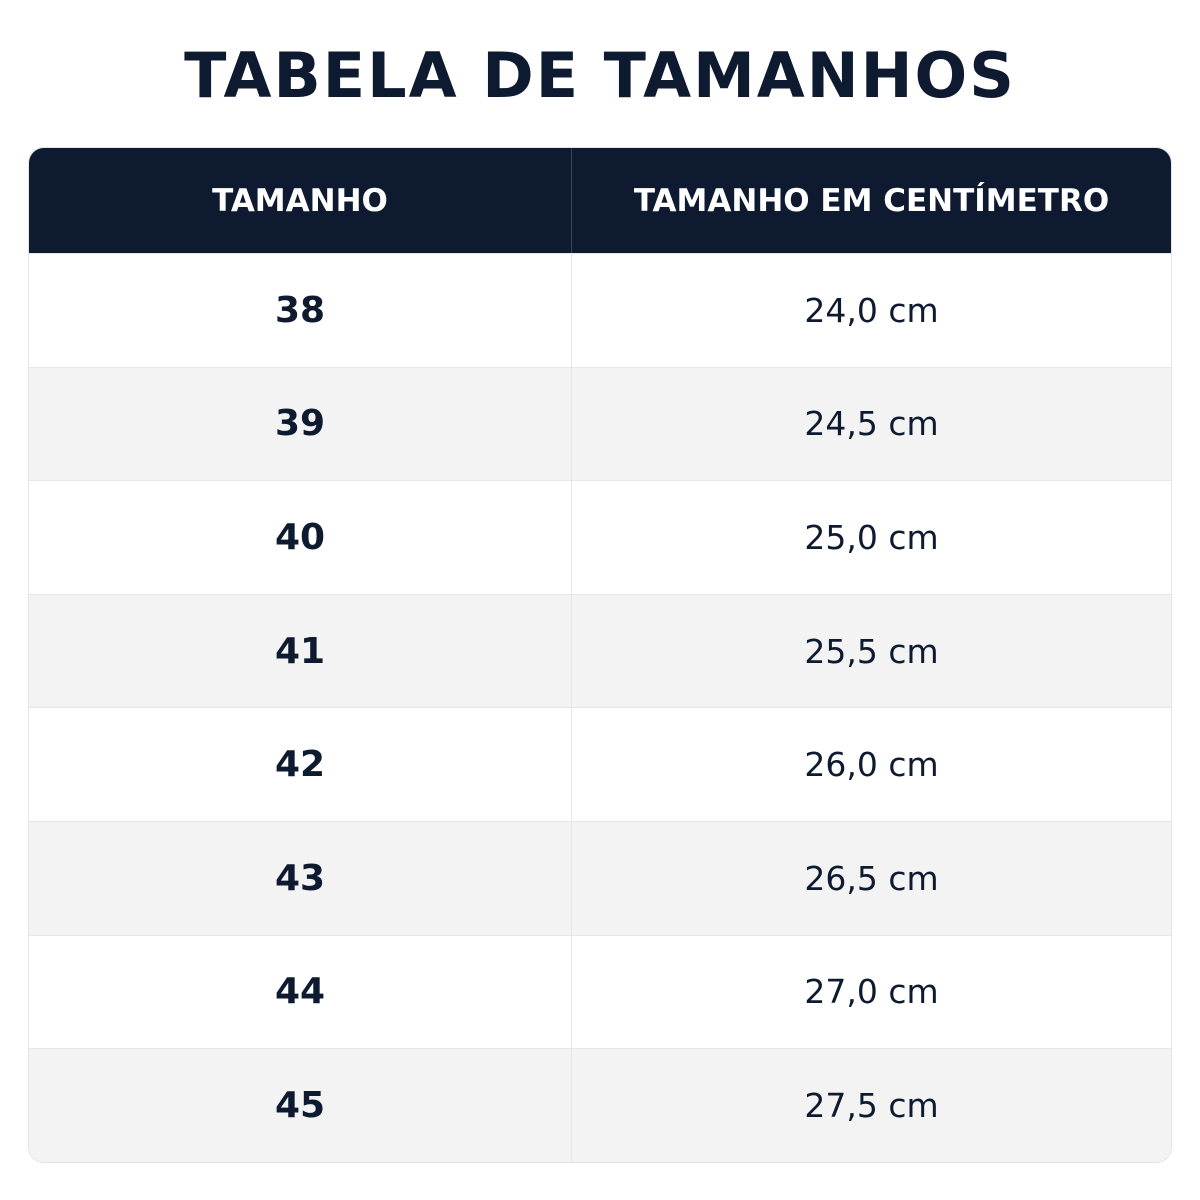  What do you see at coordinates (300, 992) in the screenshot?
I see `size-cell: 44` at bounding box center [300, 992].